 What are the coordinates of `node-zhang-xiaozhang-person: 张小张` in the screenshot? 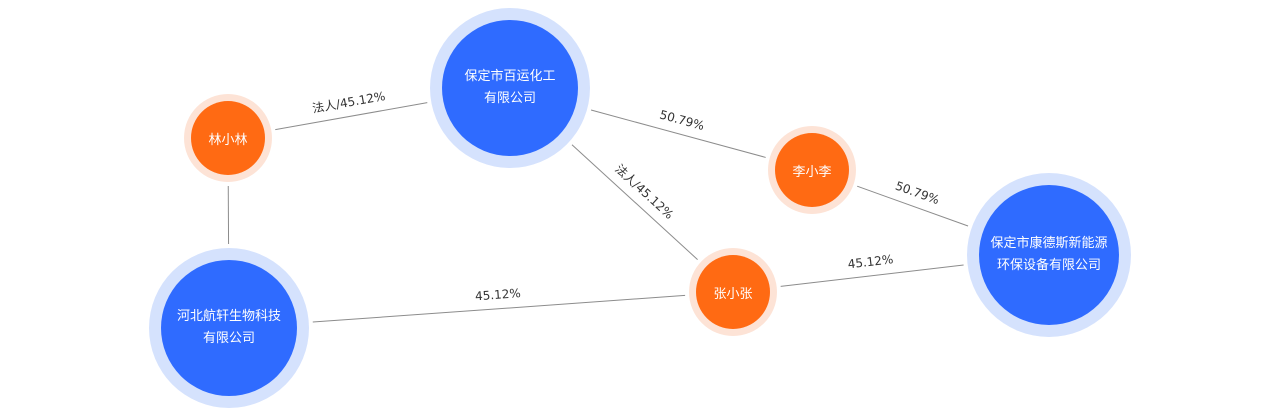 It's located at (733, 292).